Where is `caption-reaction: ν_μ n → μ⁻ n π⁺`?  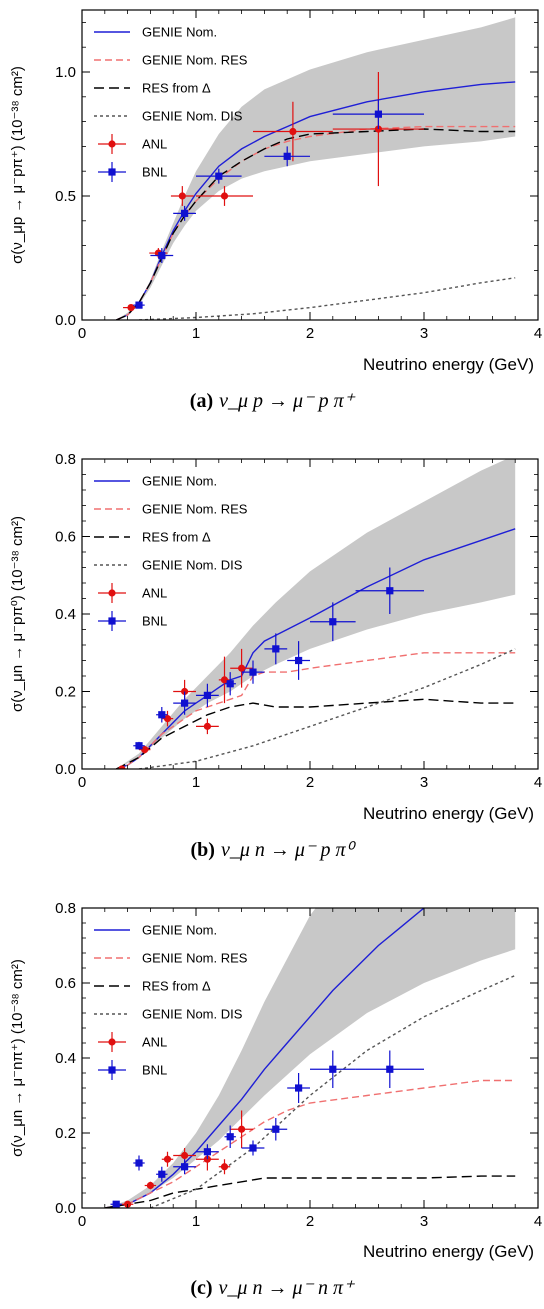 caption-reaction: ν_μ n → μ⁻ n π⁺ is located at coordinates (287, 1288).